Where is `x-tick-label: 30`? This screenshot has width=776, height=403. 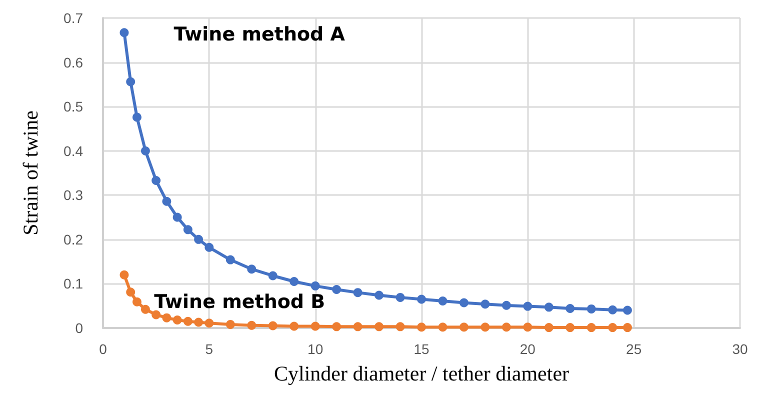
x-tick-label: 30 is located at coordinates (740, 349).